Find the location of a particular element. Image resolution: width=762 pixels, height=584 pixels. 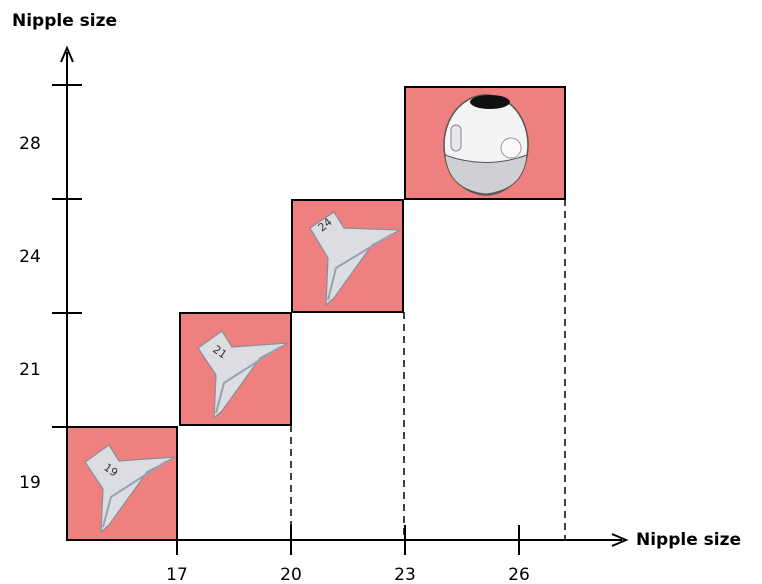

y-ticks is located at coordinates (67, 256).